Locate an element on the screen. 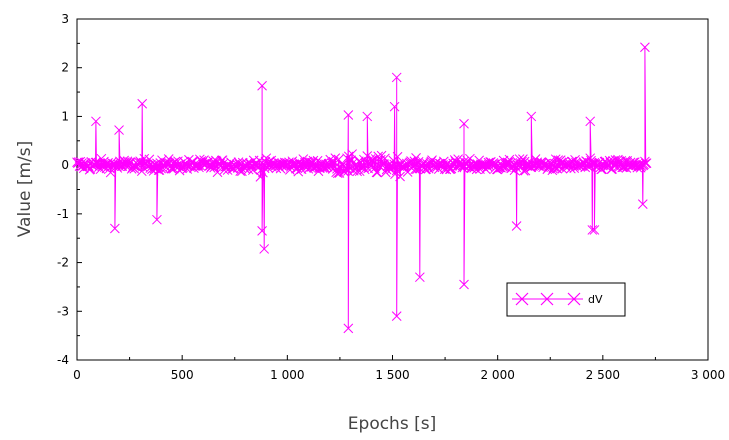  y-tick-label: 3 is located at coordinates (65, 19).